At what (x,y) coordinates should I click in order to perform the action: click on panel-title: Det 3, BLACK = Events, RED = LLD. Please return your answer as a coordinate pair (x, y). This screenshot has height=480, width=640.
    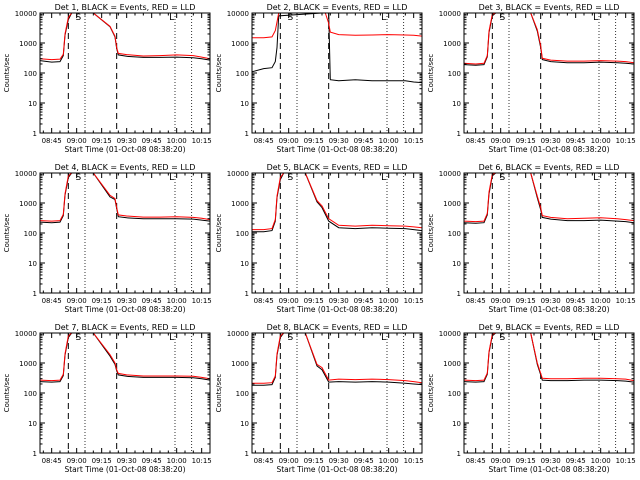
    Looking at the image, I should click on (549, 7).